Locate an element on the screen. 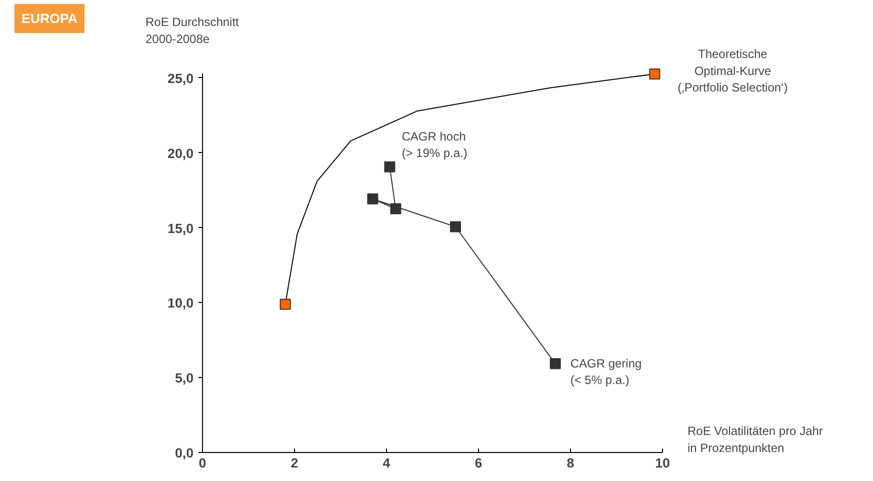  annotation: CAGR hoch (> 19% p.a.) is located at coordinates (435, 144).